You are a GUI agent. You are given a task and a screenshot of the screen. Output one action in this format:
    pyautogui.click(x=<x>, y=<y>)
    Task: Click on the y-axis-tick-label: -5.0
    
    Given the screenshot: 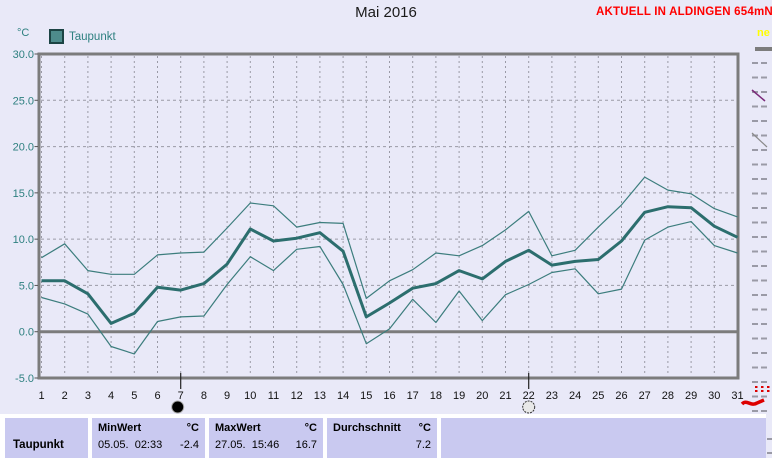 What is the action you would take?
    pyautogui.click(x=24, y=379)
    